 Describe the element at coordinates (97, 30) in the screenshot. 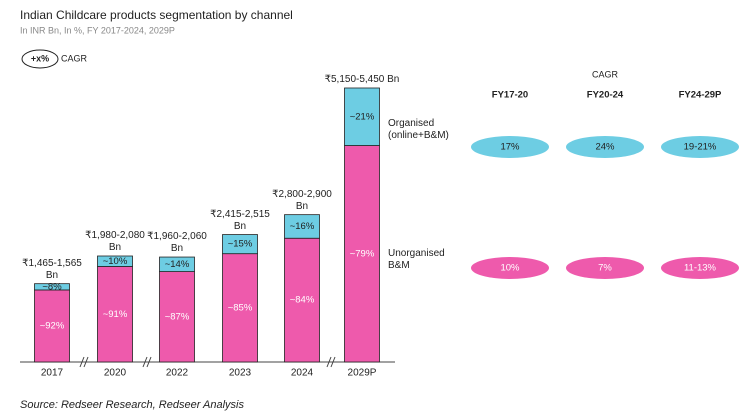

I see `chart-subtitle: In INR Bn, In %, FY 2017-2024, 2029P` at that location.